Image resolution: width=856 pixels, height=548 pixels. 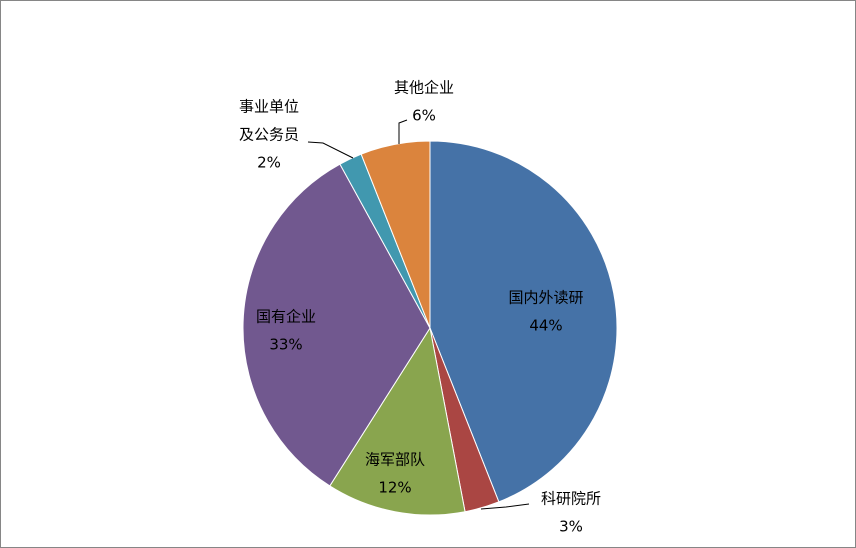 I want to click on slice-label: 国有企业, so click(x=286, y=317).